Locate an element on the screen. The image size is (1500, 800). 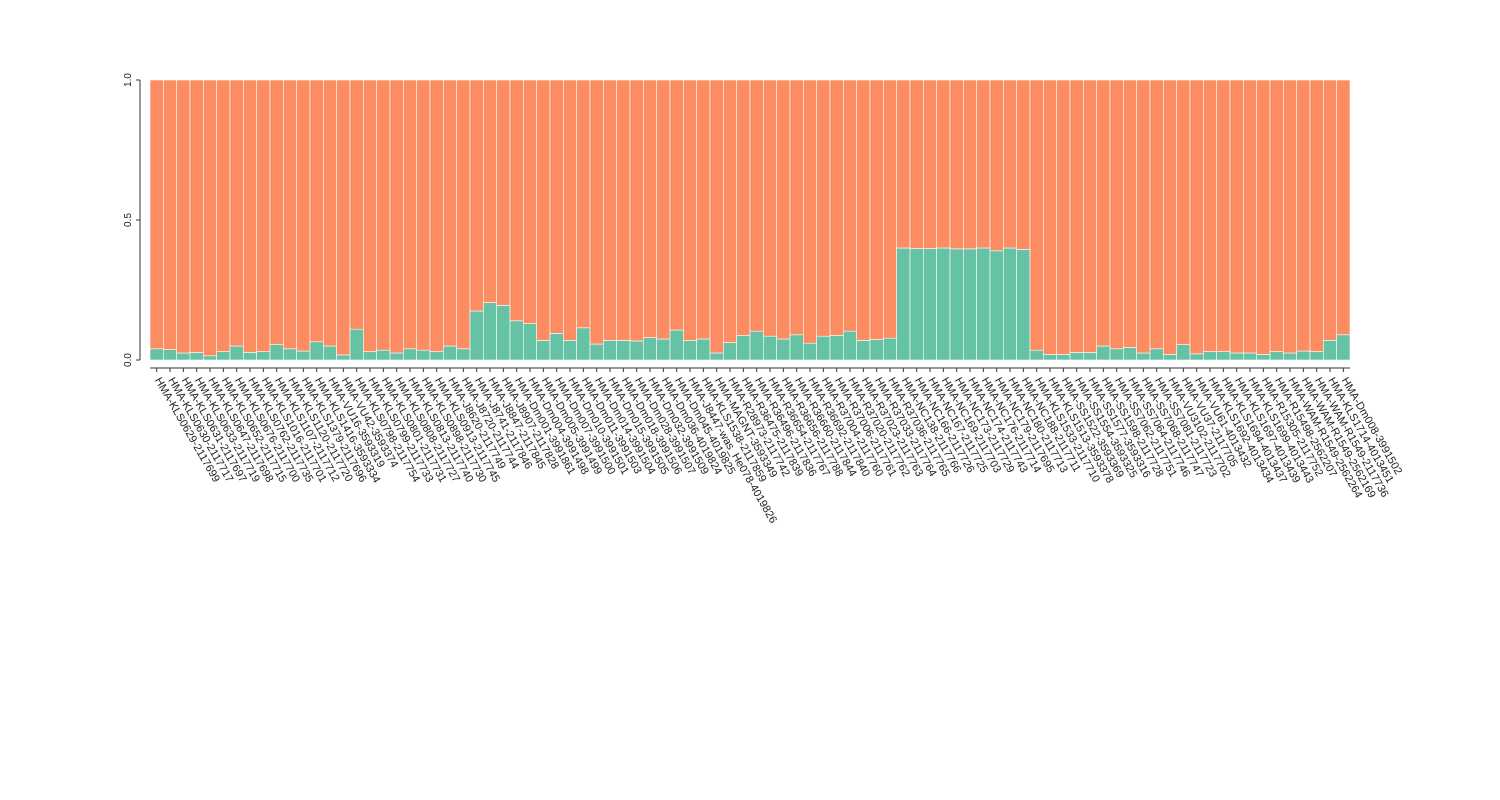
y-tick-label: 0.0 is located at coordinates (128, 360).